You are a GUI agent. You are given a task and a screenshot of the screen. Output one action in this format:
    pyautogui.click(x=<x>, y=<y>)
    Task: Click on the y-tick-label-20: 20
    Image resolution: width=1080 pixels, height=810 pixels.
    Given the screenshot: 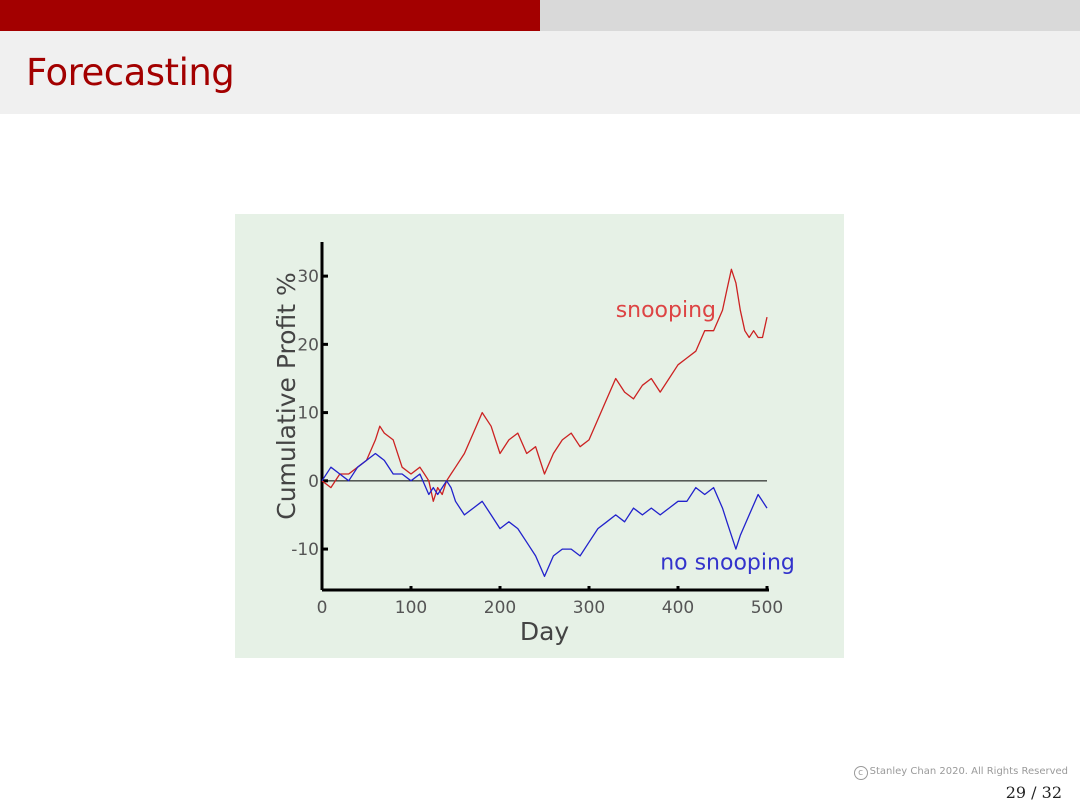 What is the action you would take?
    pyautogui.click(x=308, y=345)
    